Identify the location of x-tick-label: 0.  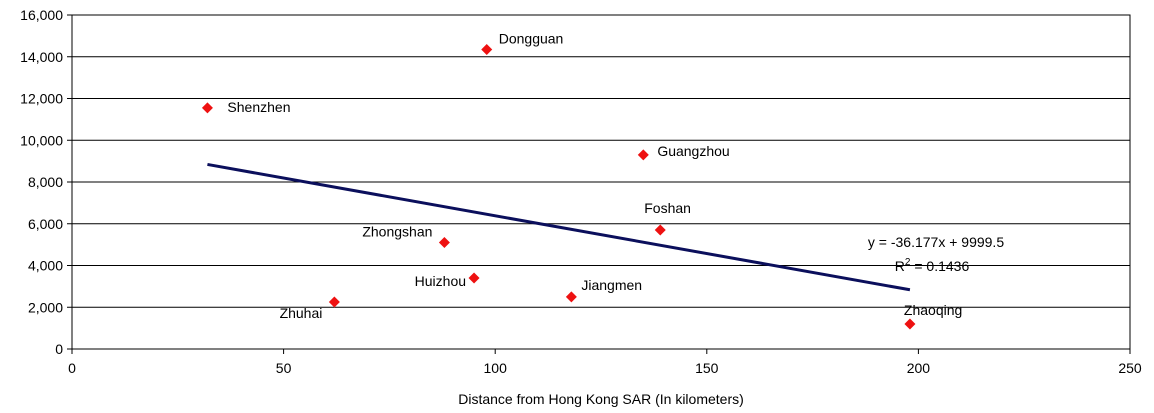
(72, 368).